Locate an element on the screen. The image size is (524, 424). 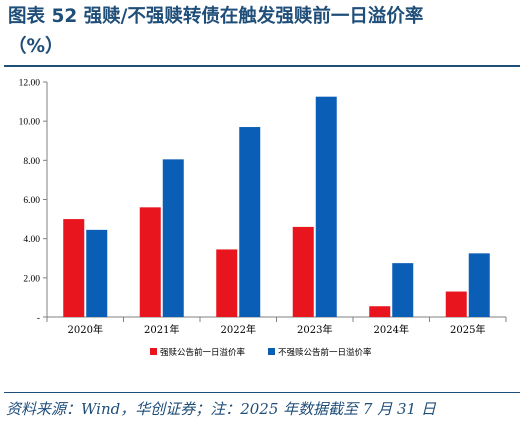
x-tick-label: 2021年 is located at coordinates (161, 329).